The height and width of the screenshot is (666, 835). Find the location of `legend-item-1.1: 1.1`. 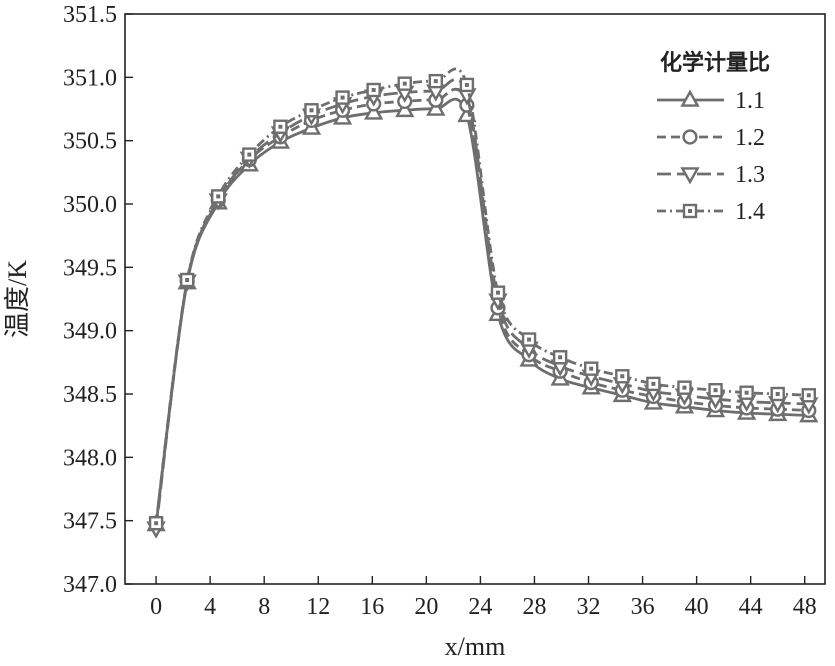

legend-item-1.1: 1.1 is located at coordinates (711, 101).